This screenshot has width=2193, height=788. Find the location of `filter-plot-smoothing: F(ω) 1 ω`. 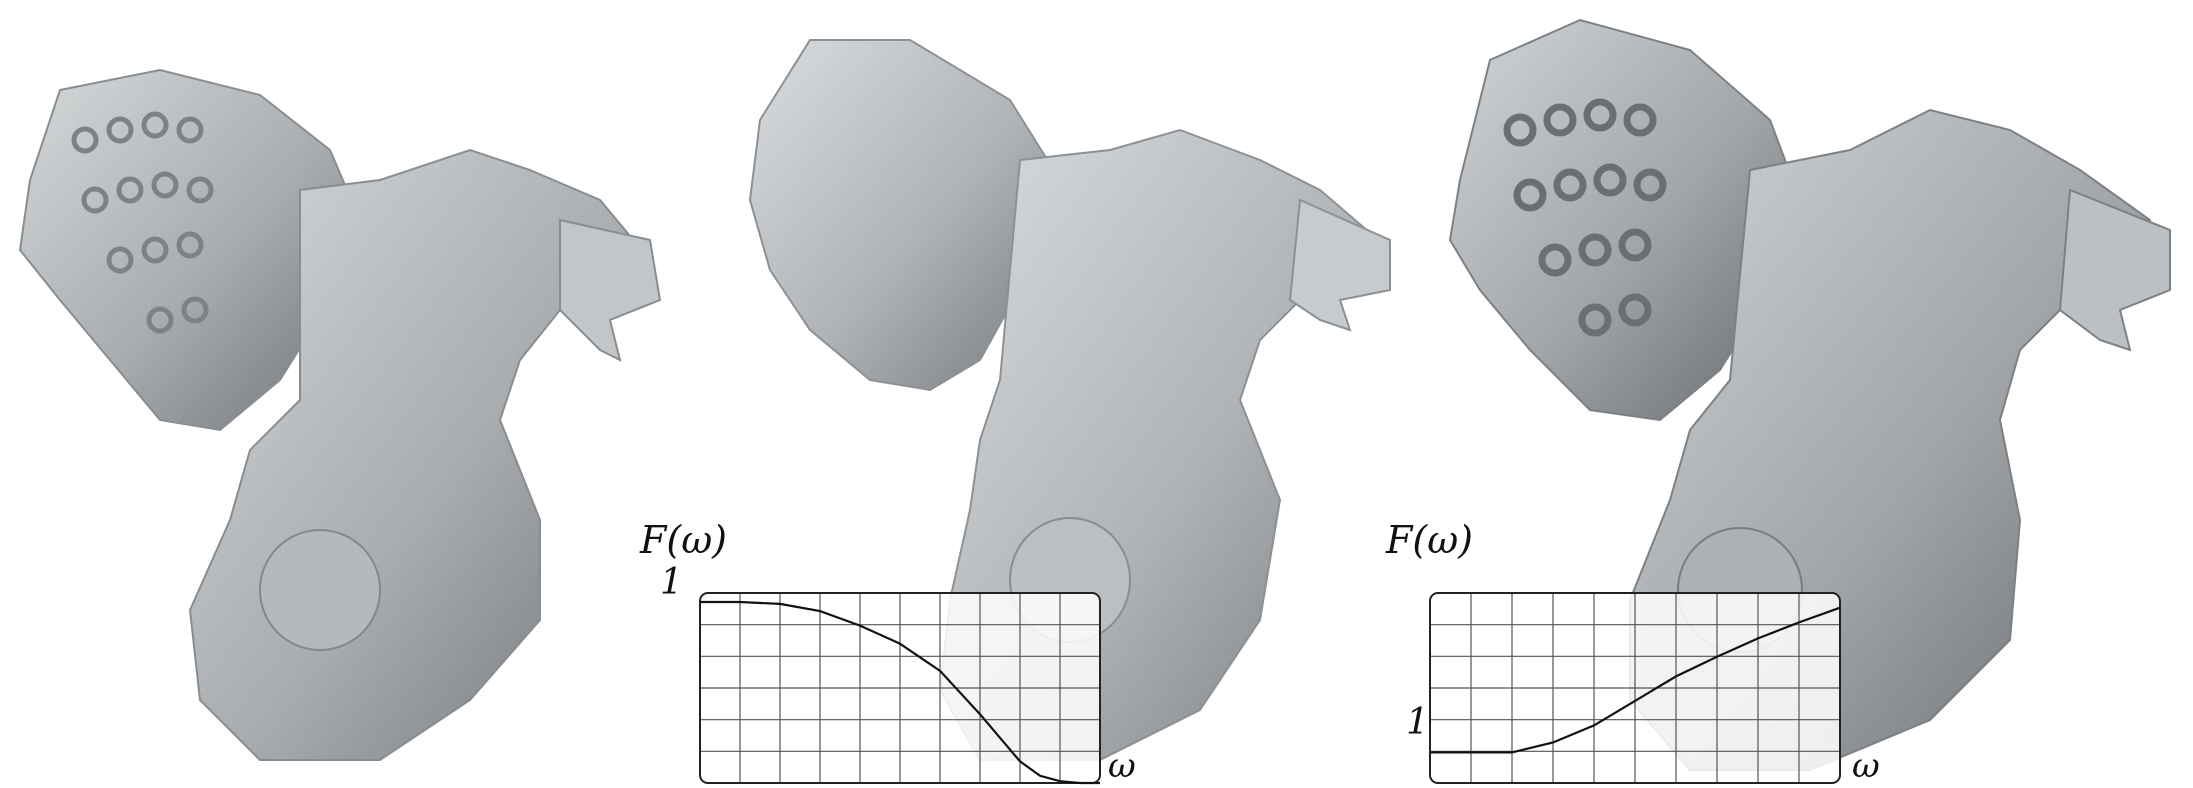

filter-plot-smoothing: F(ω) 1 ω is located at coordinates (880, 649).